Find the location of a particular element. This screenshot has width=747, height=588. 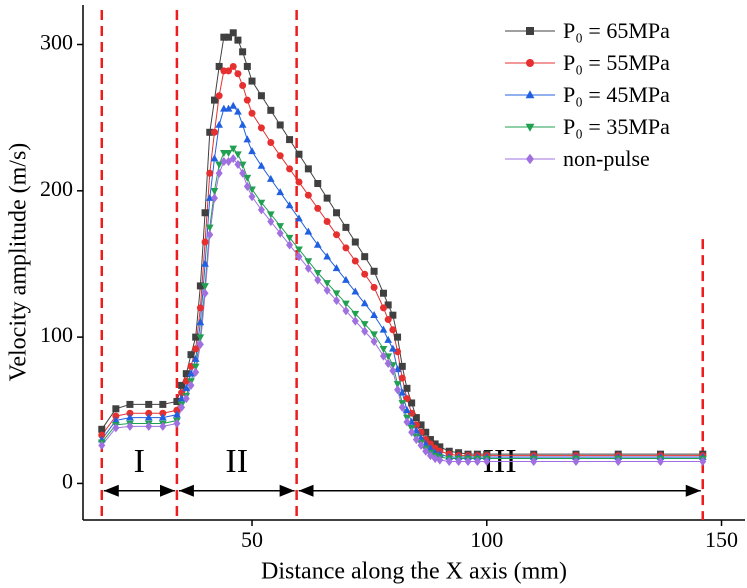

region-label: II is located at coordinates (236, 461).